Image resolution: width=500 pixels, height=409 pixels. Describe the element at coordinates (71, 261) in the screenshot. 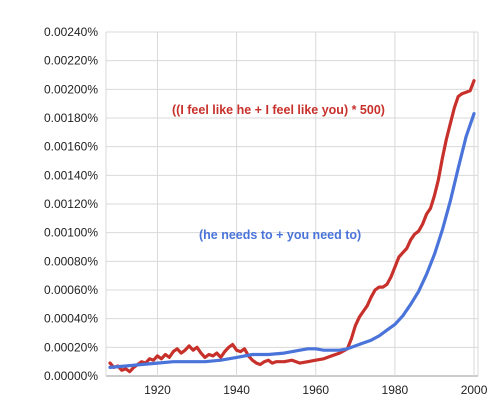

I see `y-tick-label: 0.00080%` at that location.